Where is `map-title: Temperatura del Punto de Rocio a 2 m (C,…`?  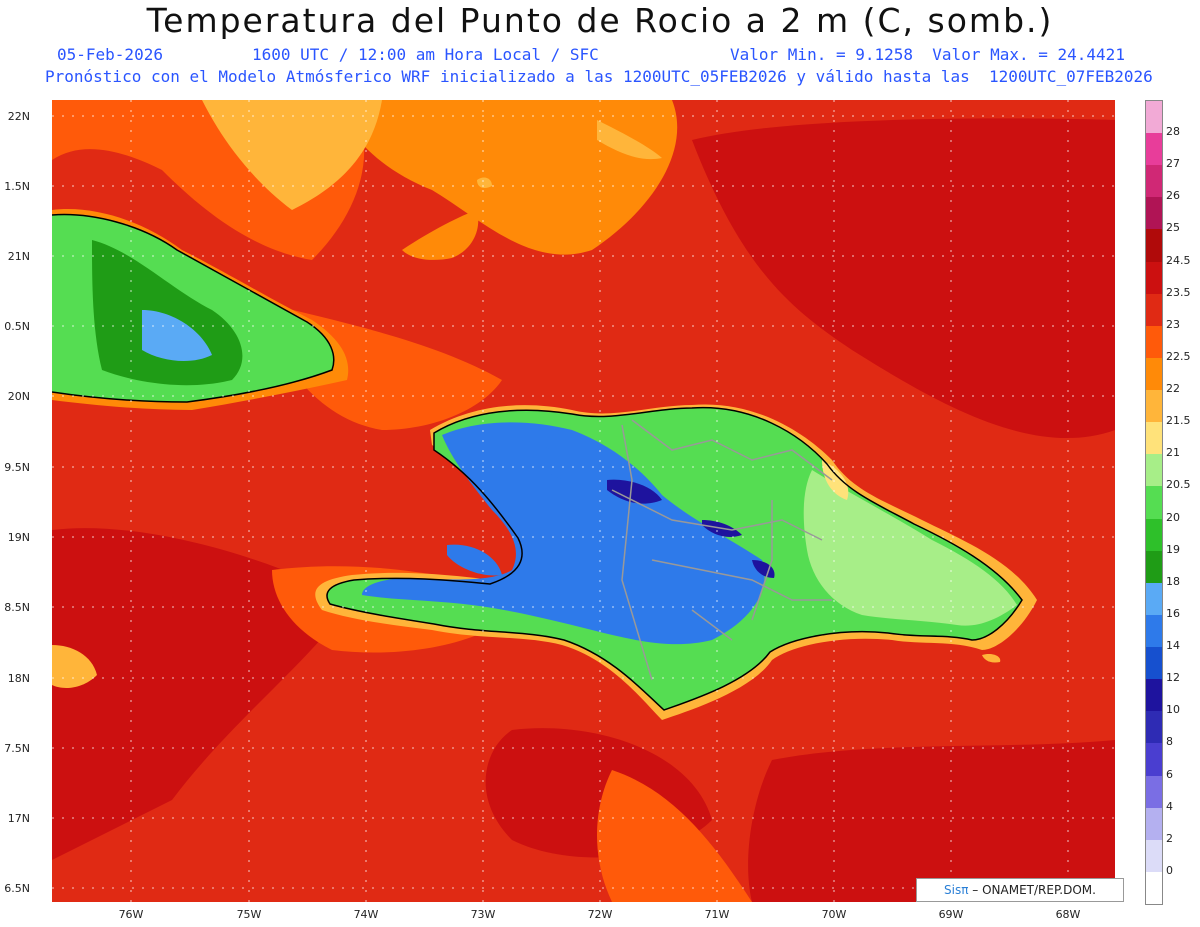 map-title: Temperatura del Punto de Rocio a 2 m (C,… is located at coordinates (600, 20).